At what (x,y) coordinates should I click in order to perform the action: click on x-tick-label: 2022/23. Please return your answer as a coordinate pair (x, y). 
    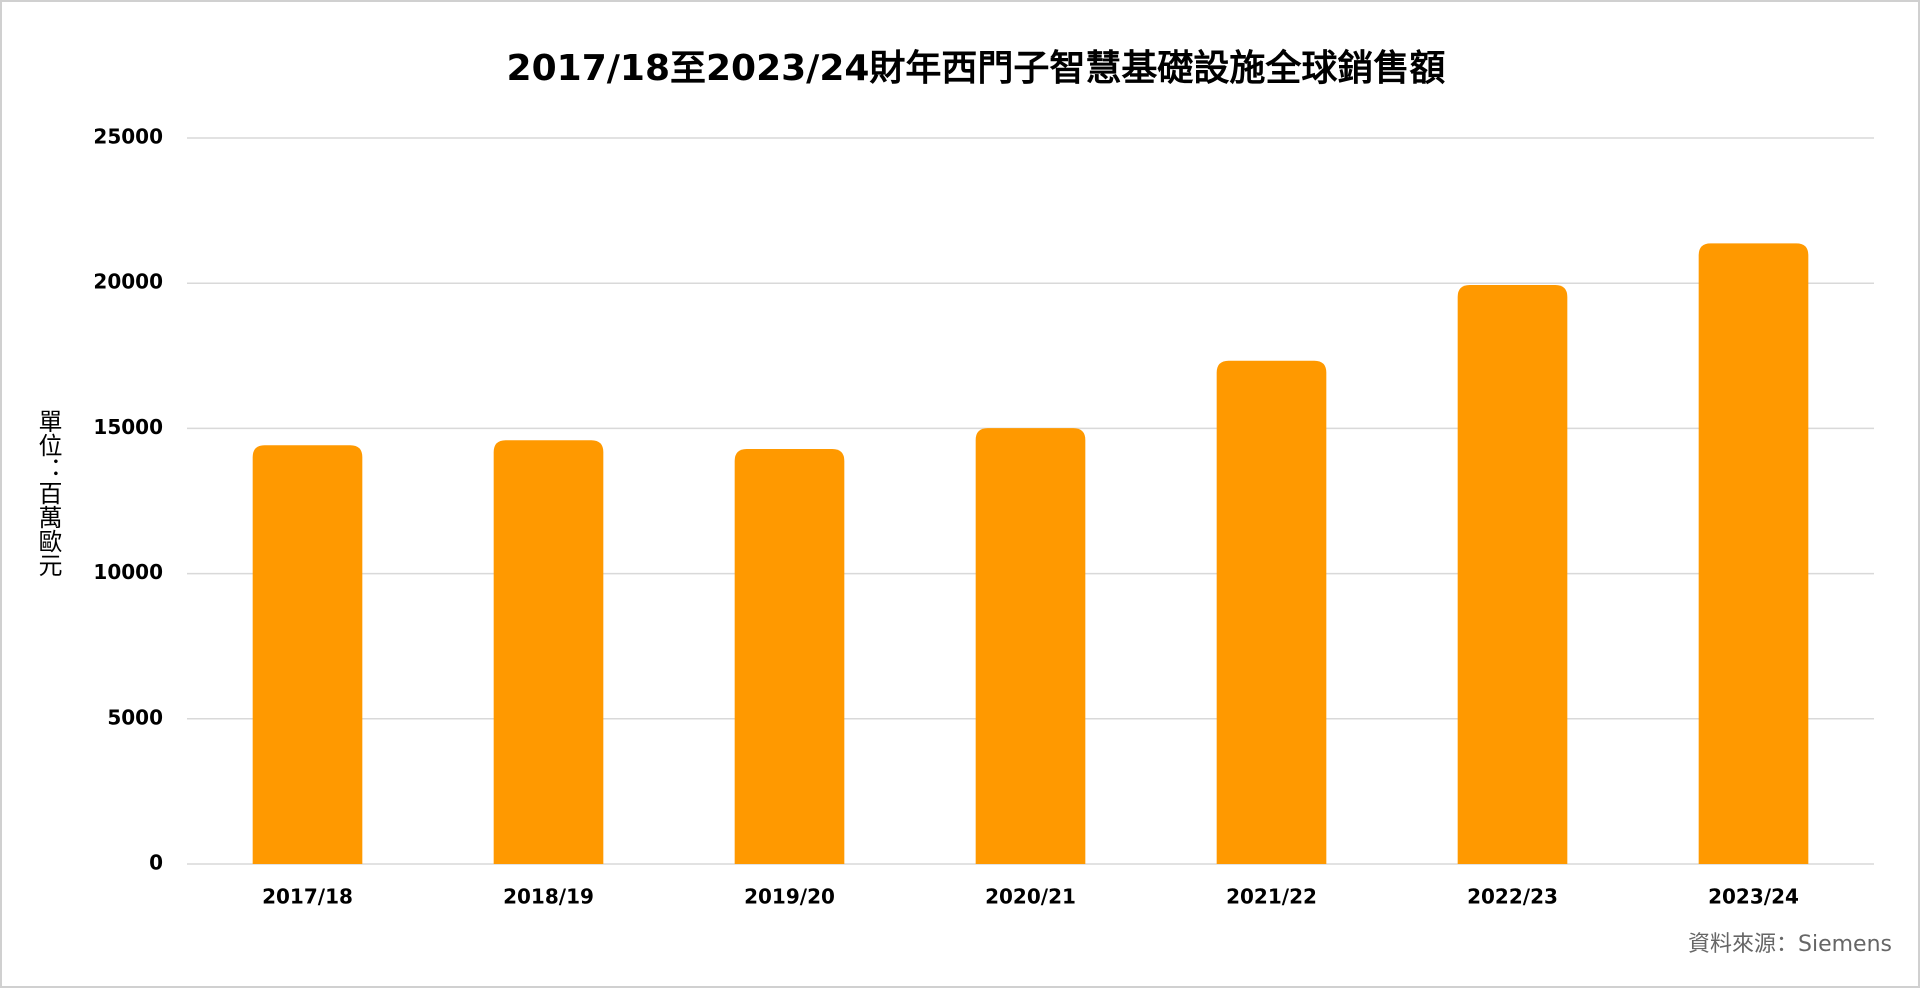
    Looking at the image, I should click on (1512, 897).